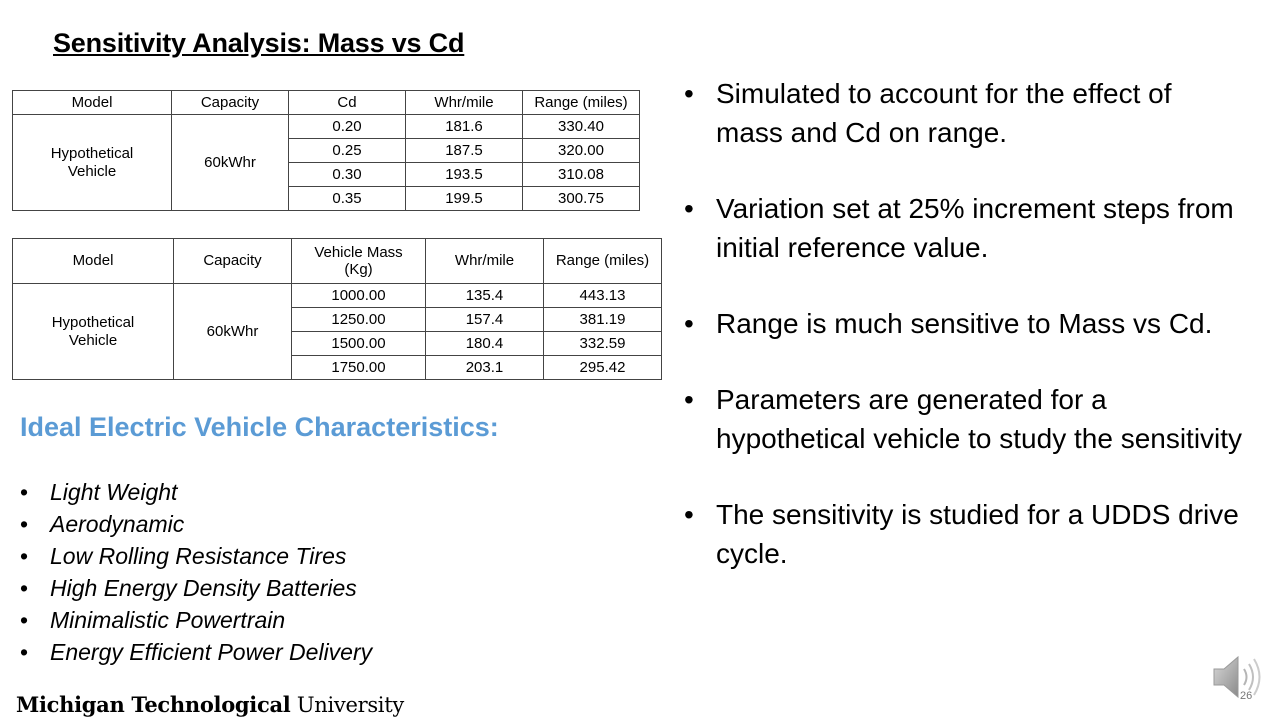  I want to click on table-cell: 1750.00, so click(358, 367).